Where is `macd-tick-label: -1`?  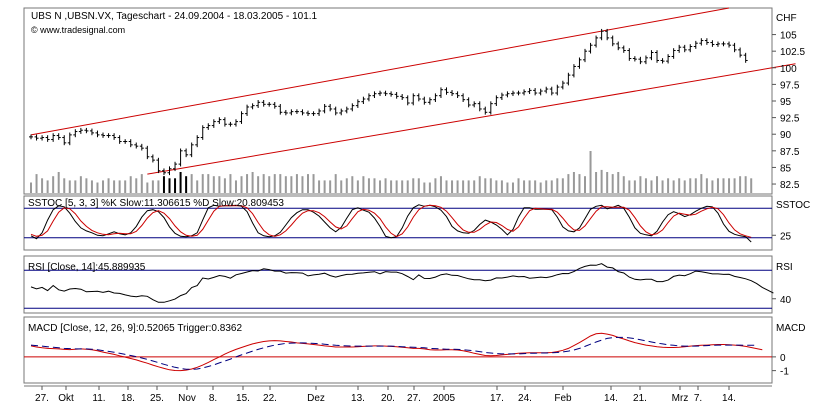 macd-tick-label: -1 is located at coordinates (784, 372).